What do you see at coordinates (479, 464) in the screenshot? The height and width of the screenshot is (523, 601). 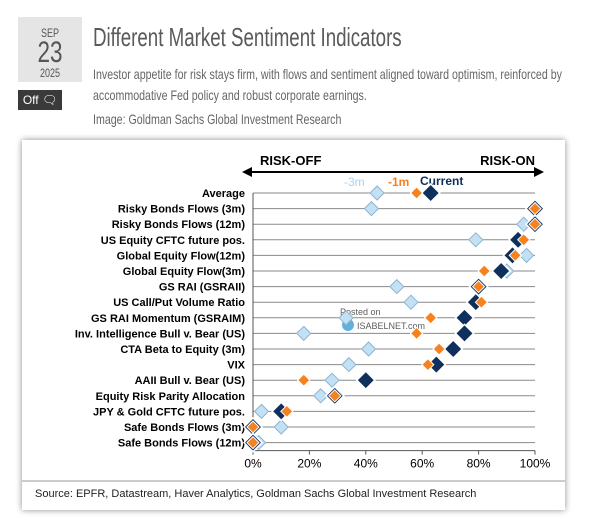 I see `x-tick-label: 80%` at bounding box center [479, 464].